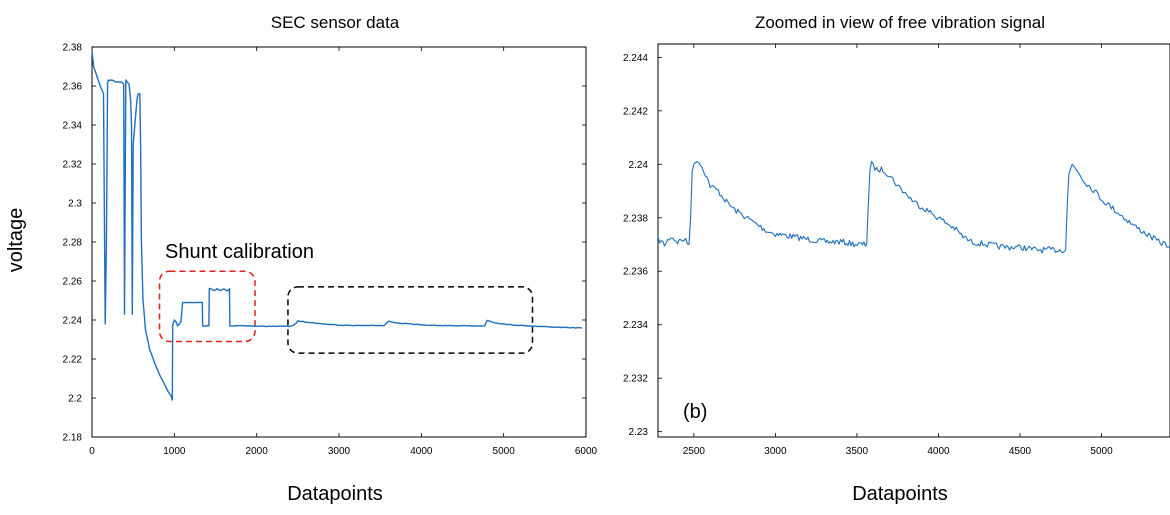 This screenshot has width=1170, height=515. I want to click on chart-b-xtick-label: 4000, so click(938, 451).